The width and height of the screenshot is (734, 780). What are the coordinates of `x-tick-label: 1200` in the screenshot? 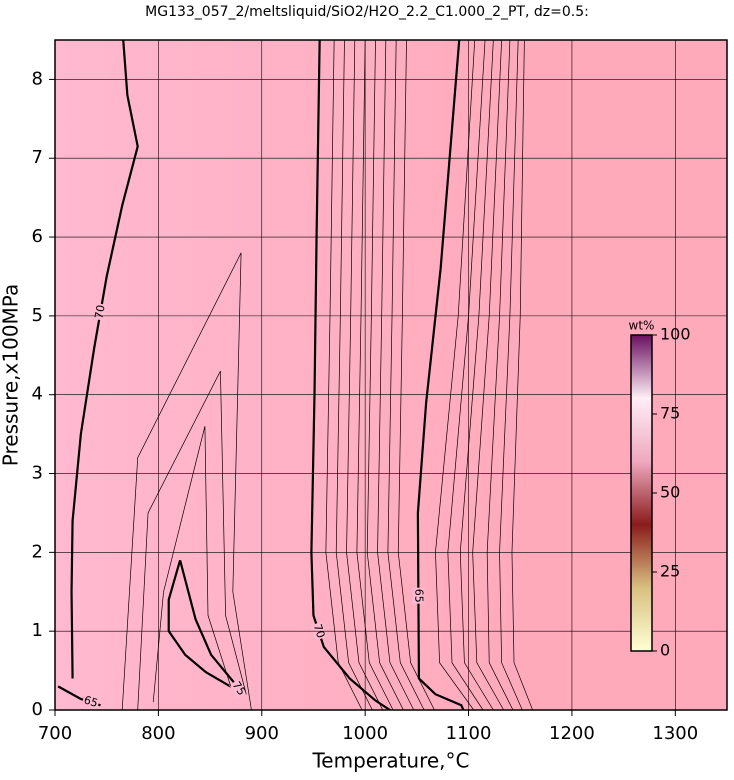 It's located at (572, 733).